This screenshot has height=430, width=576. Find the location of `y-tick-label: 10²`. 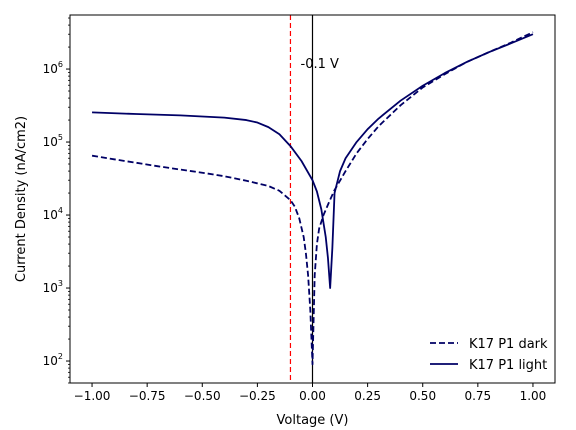

y-tick-label: 10² is located at coordinates (53, 360).